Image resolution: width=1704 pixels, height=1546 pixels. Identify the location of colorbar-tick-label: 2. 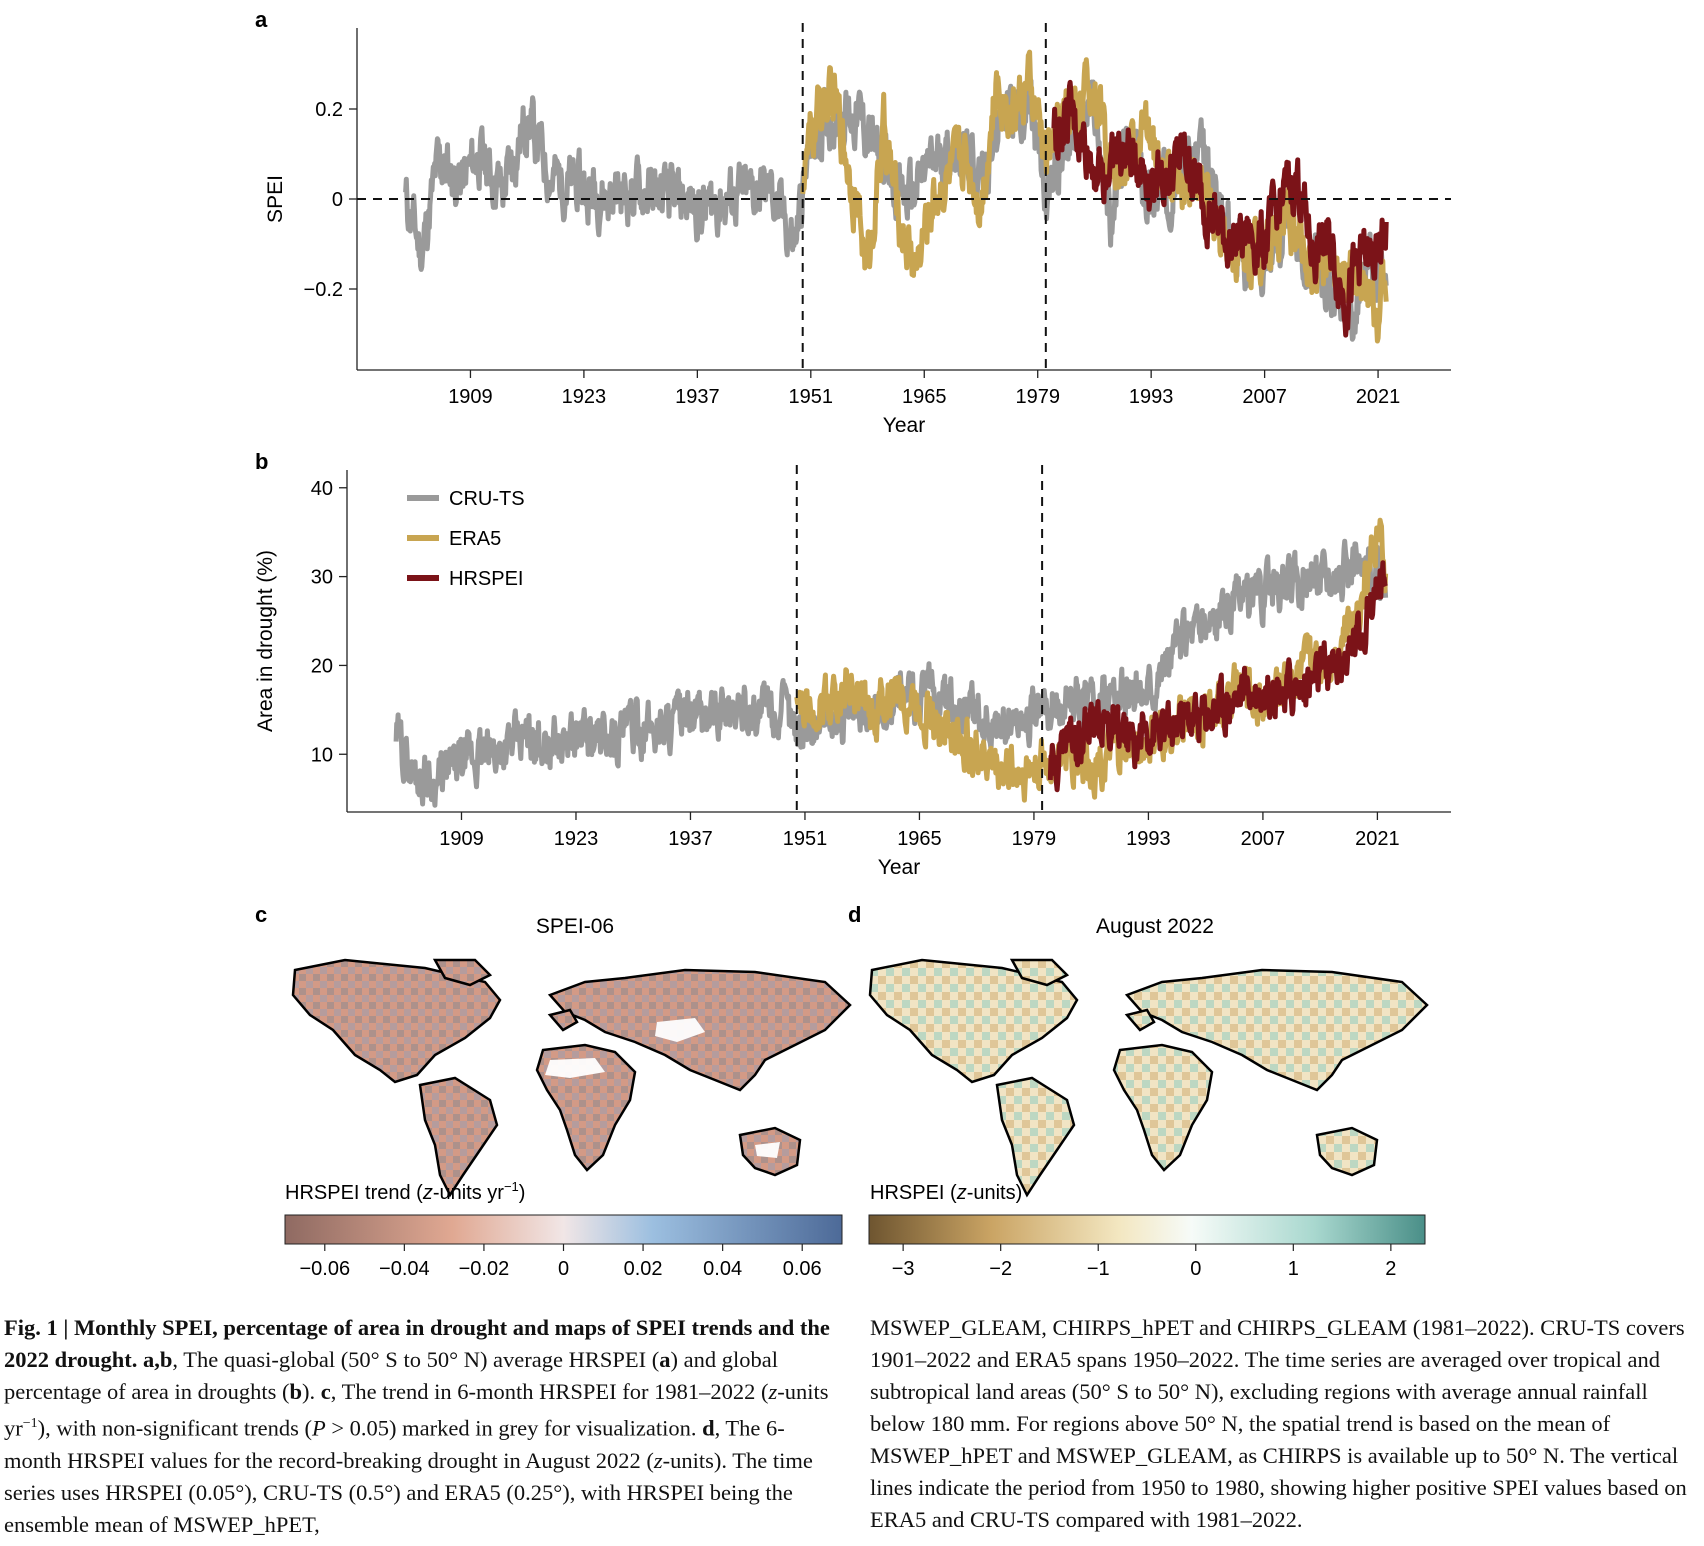
(1390, 1269).